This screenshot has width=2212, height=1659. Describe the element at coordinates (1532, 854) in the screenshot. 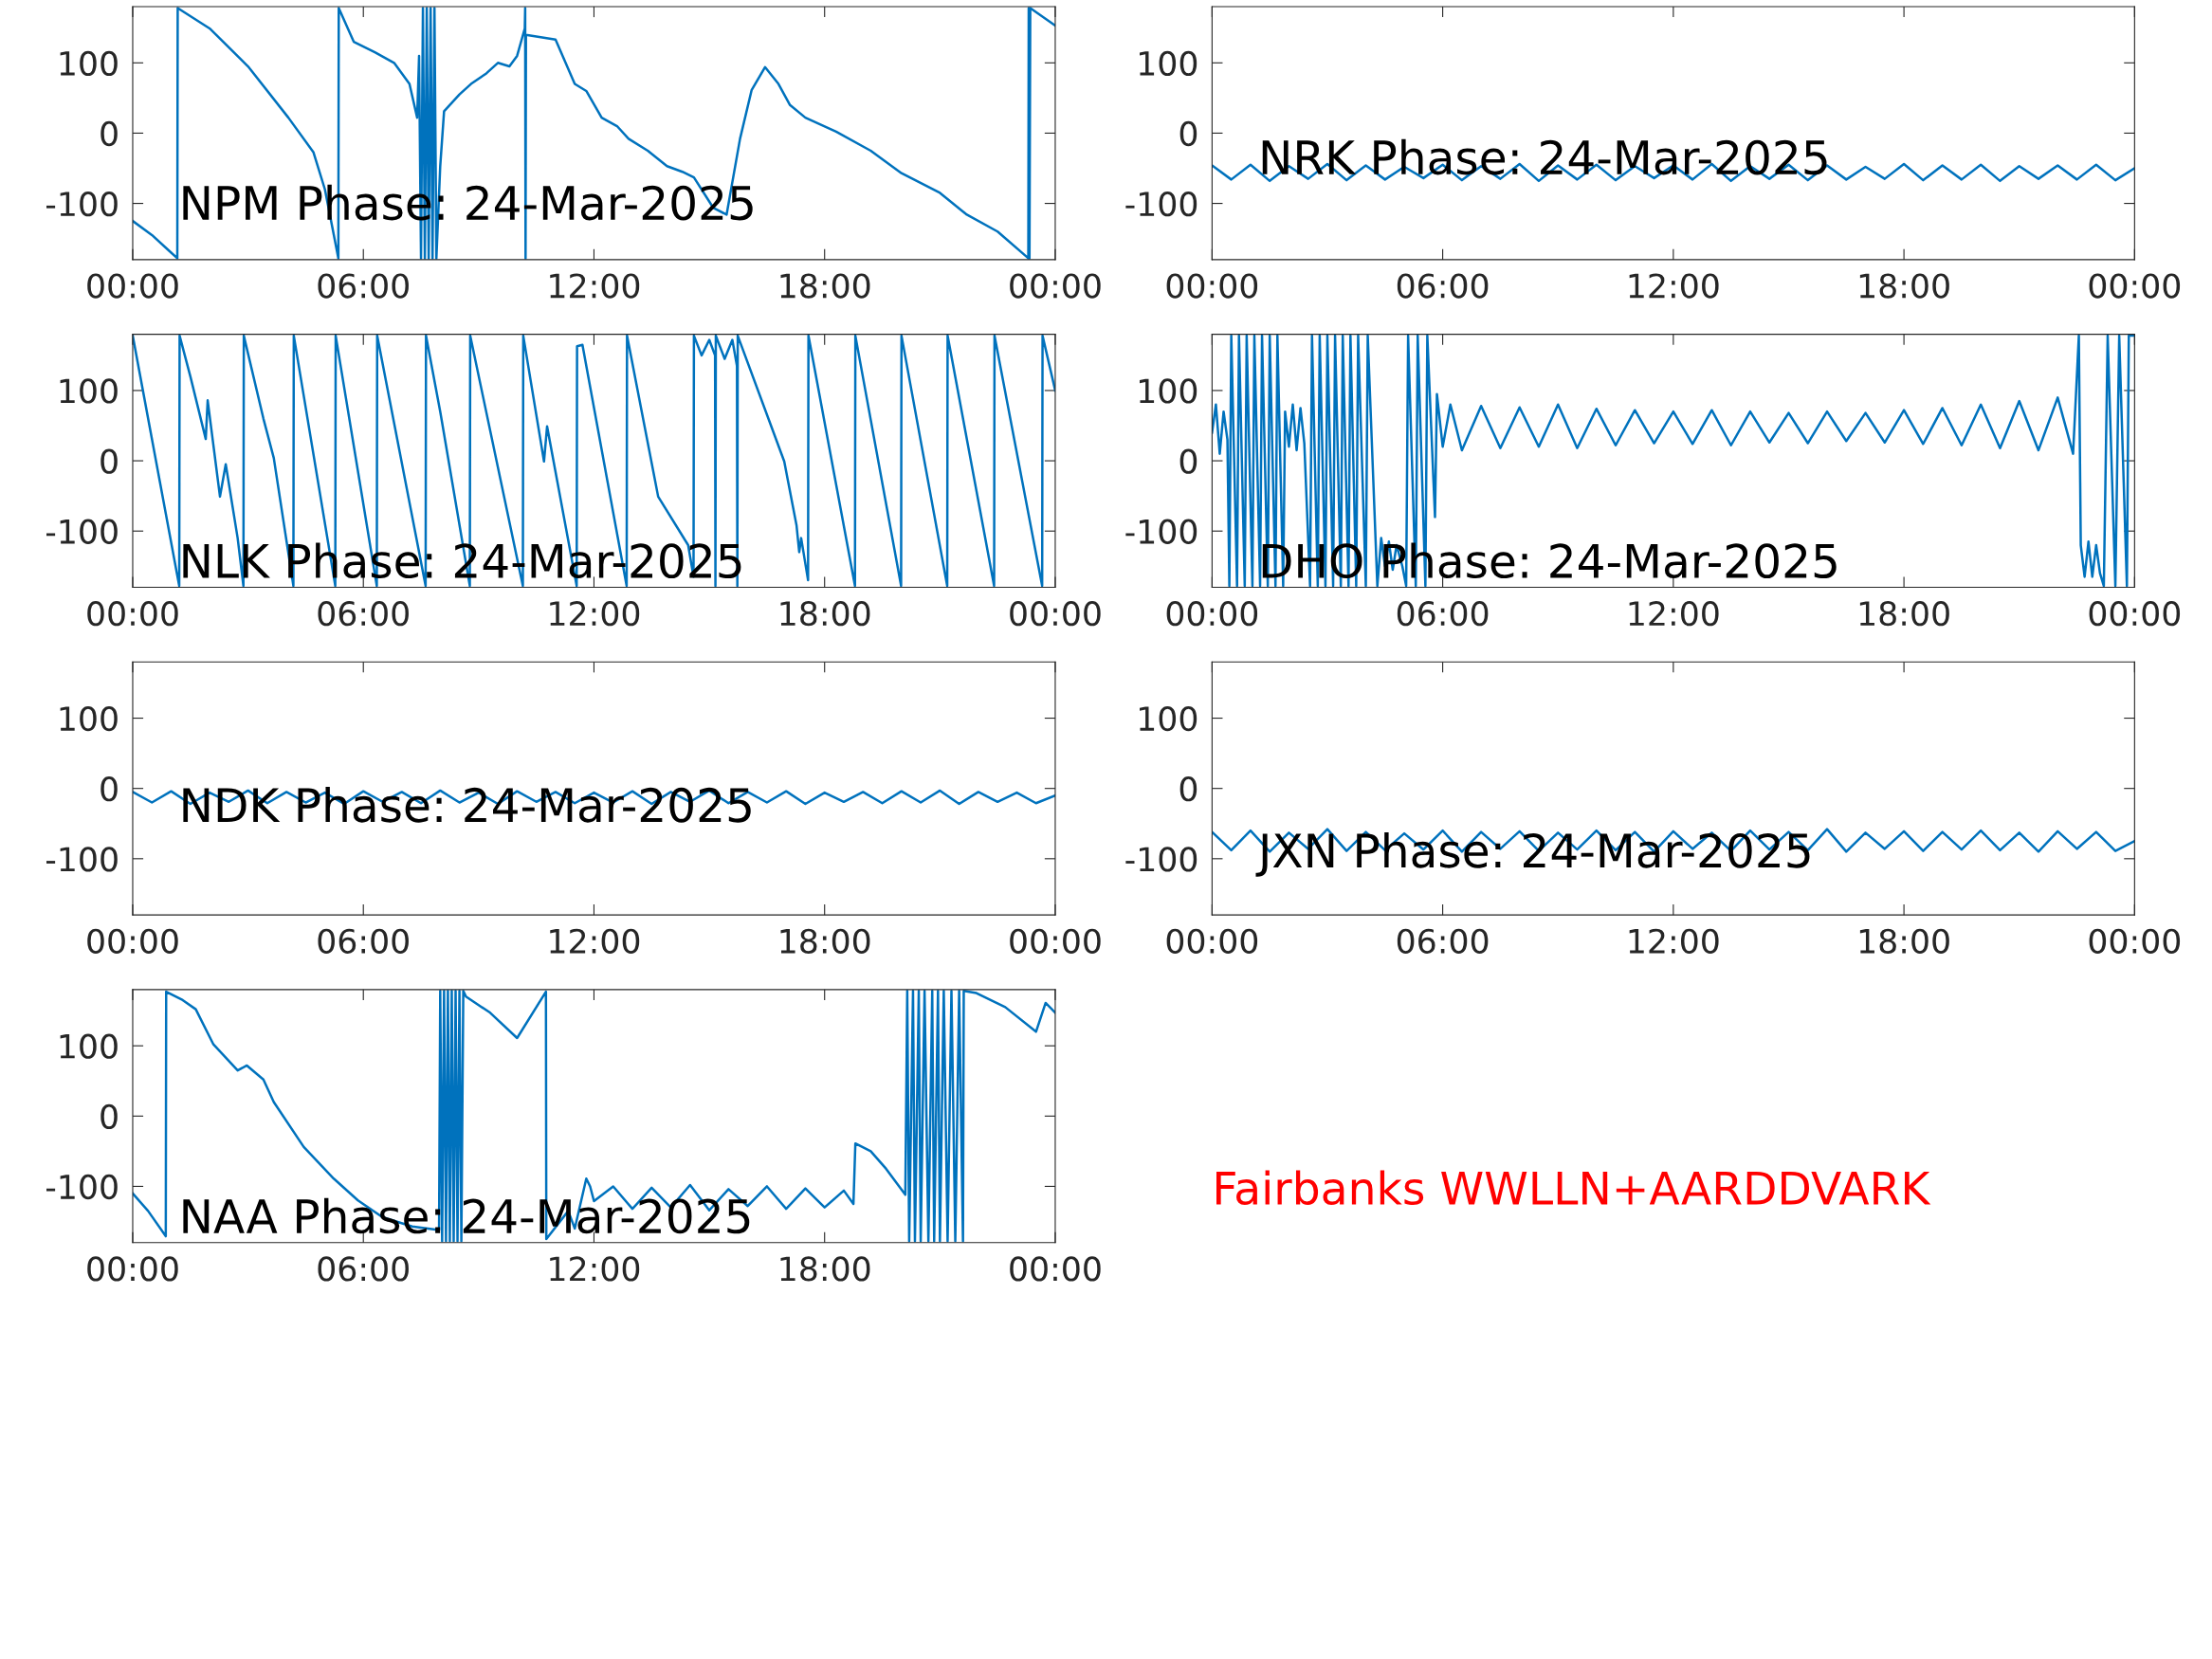

I see `annotation: JXN Phase: 24-Mar-2025` at that location.